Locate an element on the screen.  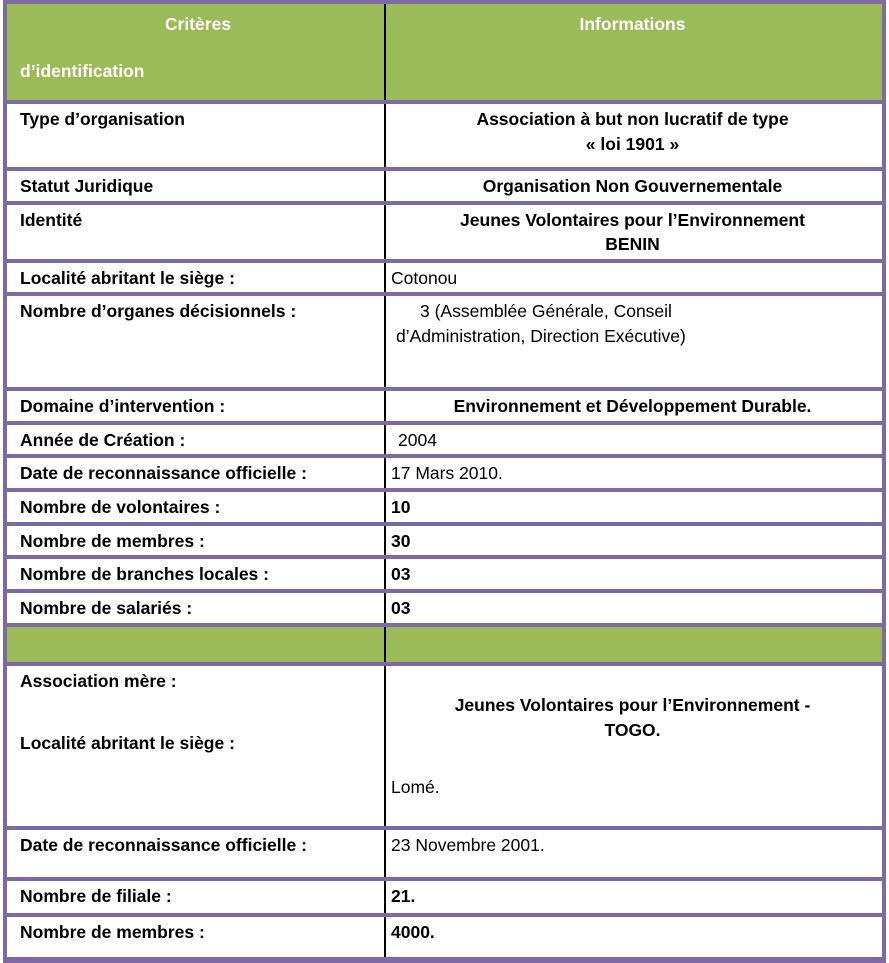
row-label: Nombre de volontaires : is located at coordinates (196, 506).